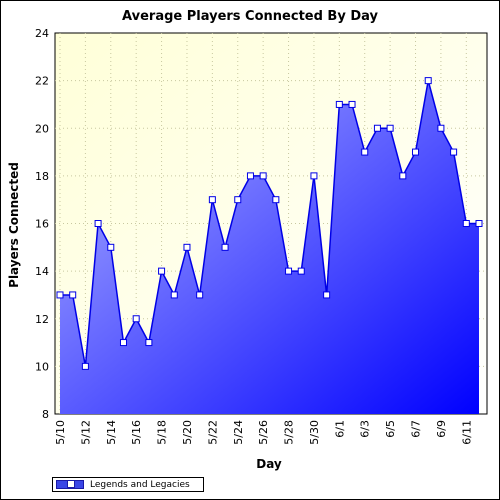  Describe the element at coordinates (162, 432) in the screenshot. I see `x-tick-label: 5/18` at that location.